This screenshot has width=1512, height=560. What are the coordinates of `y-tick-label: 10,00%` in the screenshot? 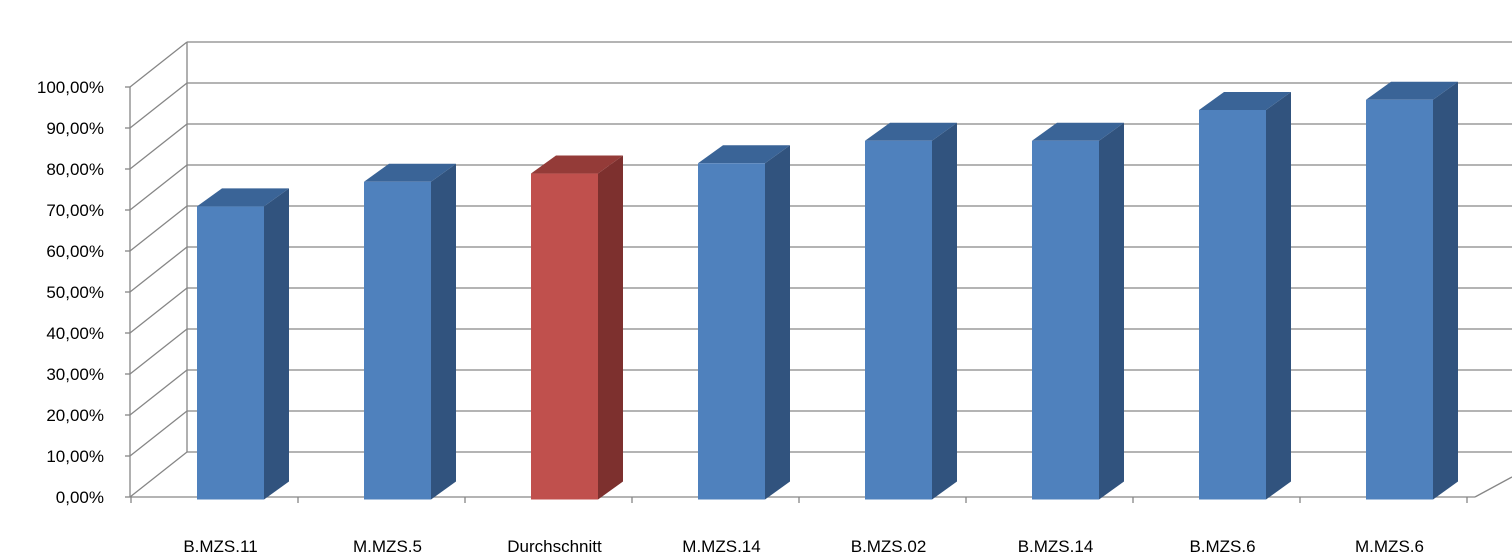 It's located at (75, 456).